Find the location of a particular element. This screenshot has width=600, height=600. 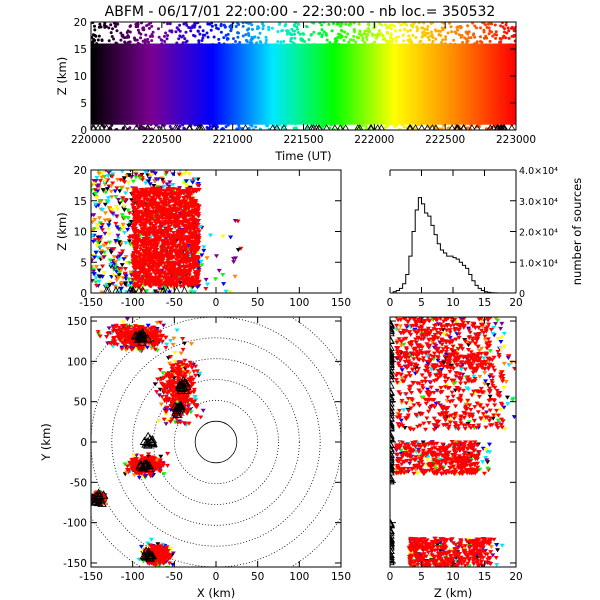

range-ring is located at coordinates (216, 442).